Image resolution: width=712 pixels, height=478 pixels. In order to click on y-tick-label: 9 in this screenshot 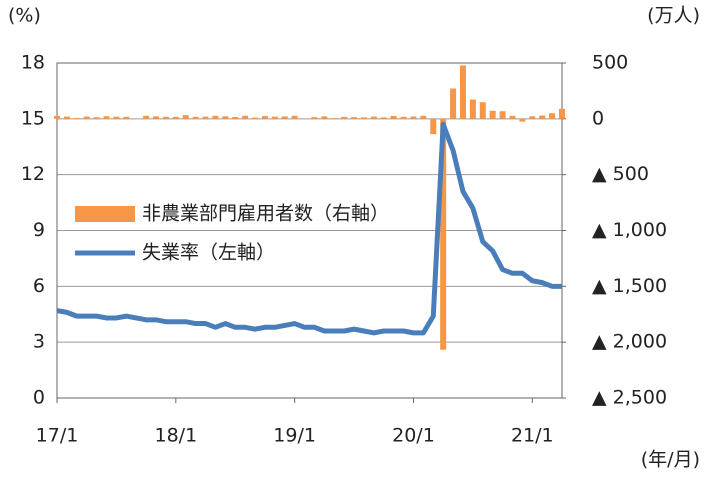, I will do `click(39, 230)`.